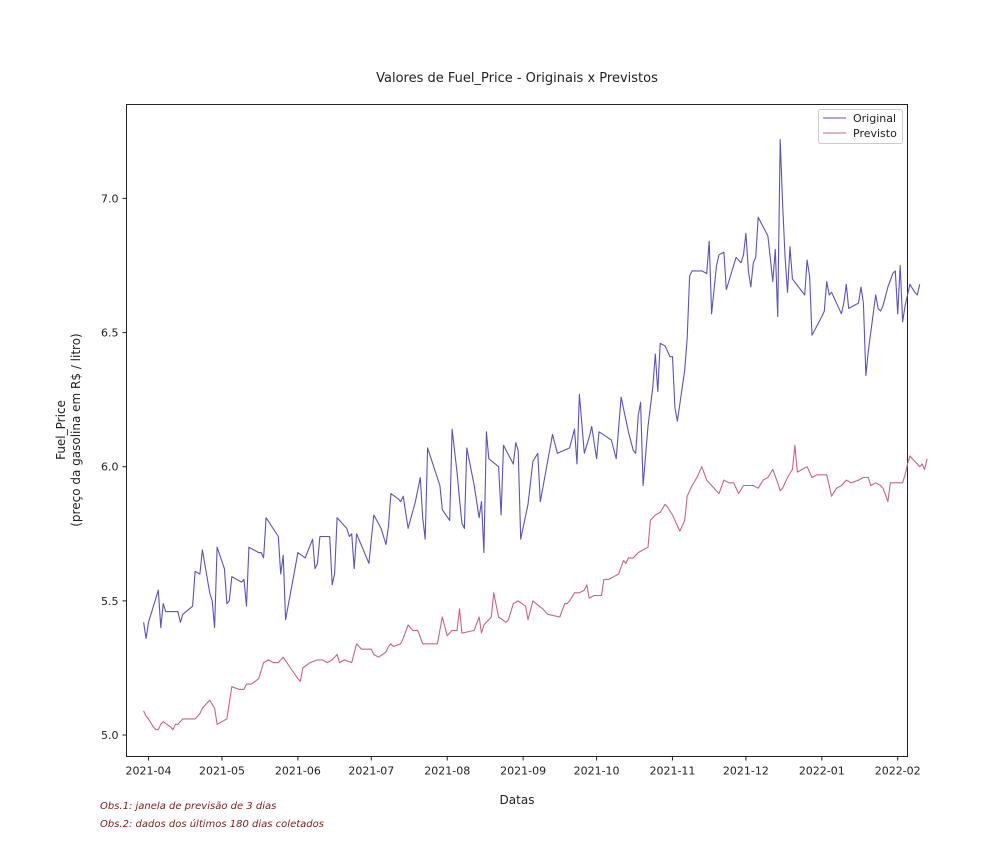  What do you see at coordinates (149, 771) in the screenshot?
I see `x-tick-label: 2021-04` at bounding box center [149, 771].